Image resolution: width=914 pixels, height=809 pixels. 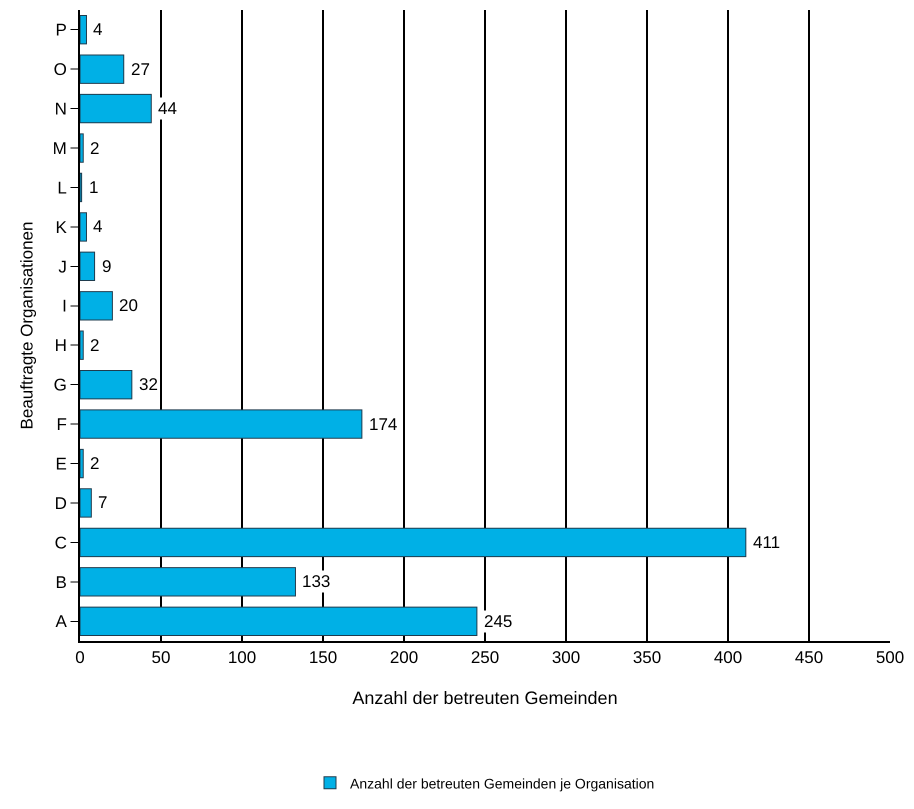 What do you see at coordinates (62, 266) in the screenshot?
I see `y-tick-label: J` at bounding box center [62, 266].